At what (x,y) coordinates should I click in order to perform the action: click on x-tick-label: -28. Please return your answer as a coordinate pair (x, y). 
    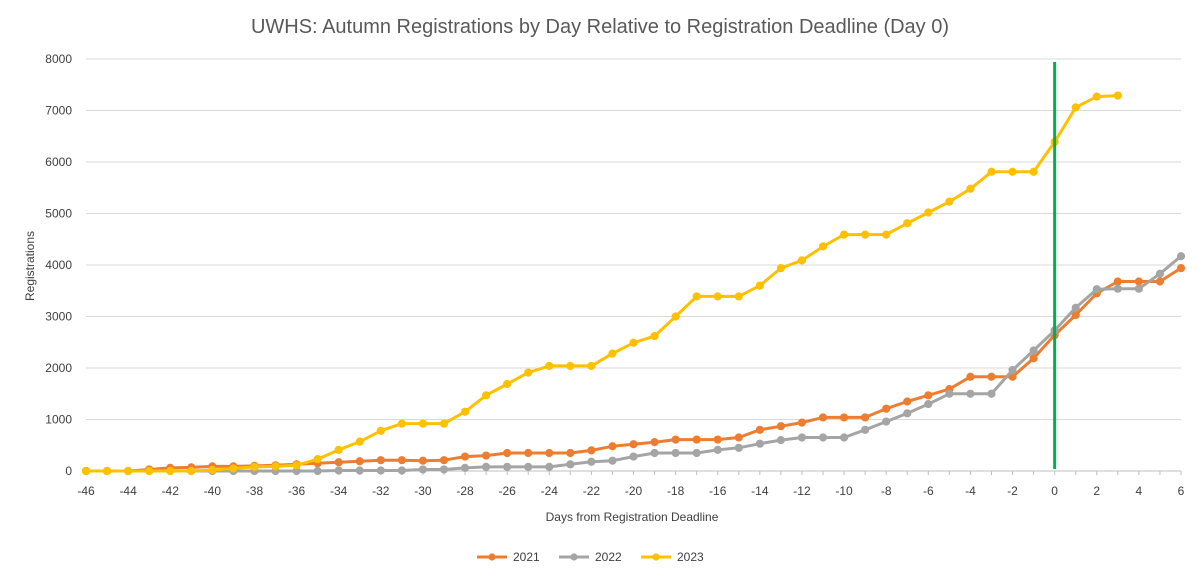
    Looking at the image, I should click on (465, 491).